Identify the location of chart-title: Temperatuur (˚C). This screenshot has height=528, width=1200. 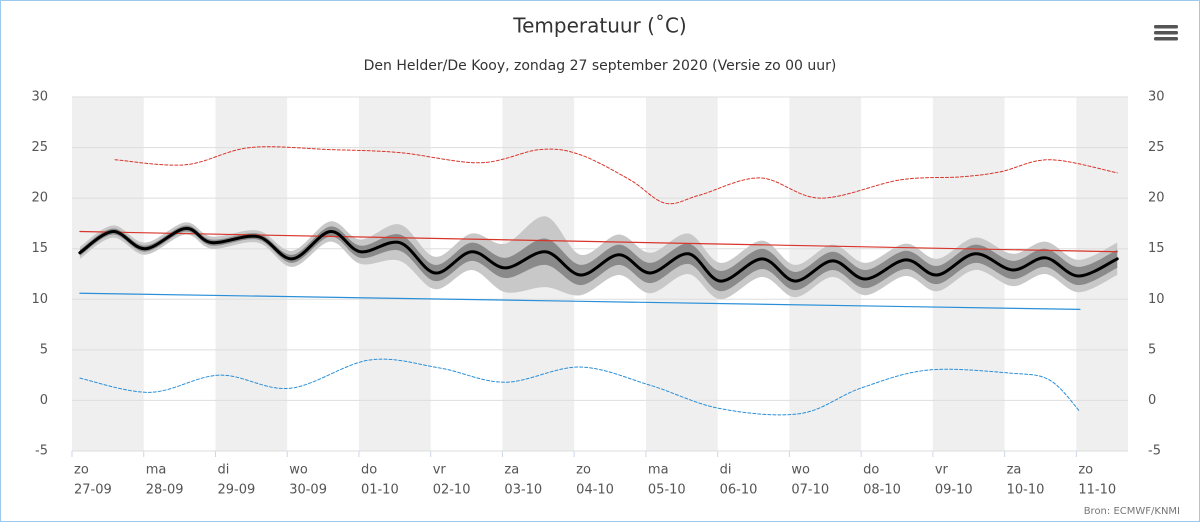
(599, 26).